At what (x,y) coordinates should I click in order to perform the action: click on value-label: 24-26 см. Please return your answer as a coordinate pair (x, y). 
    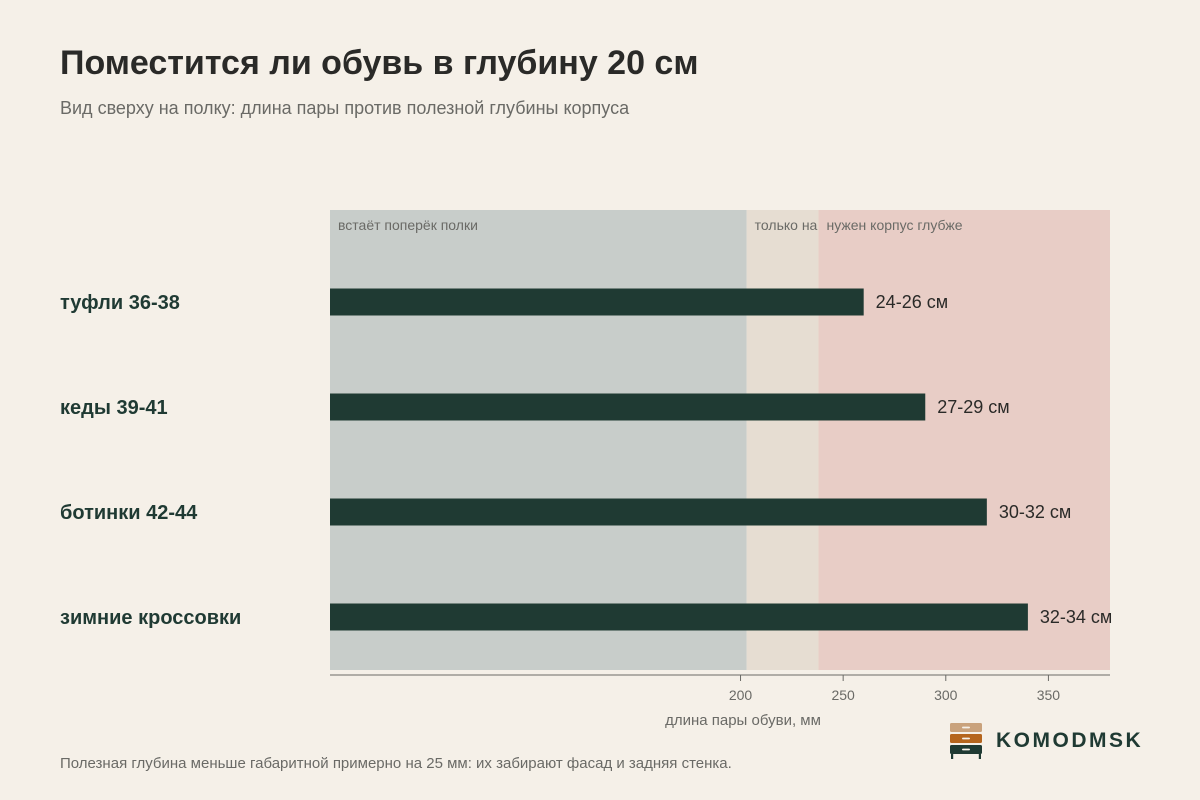
    Looking at the image, I should click on (912, 302).